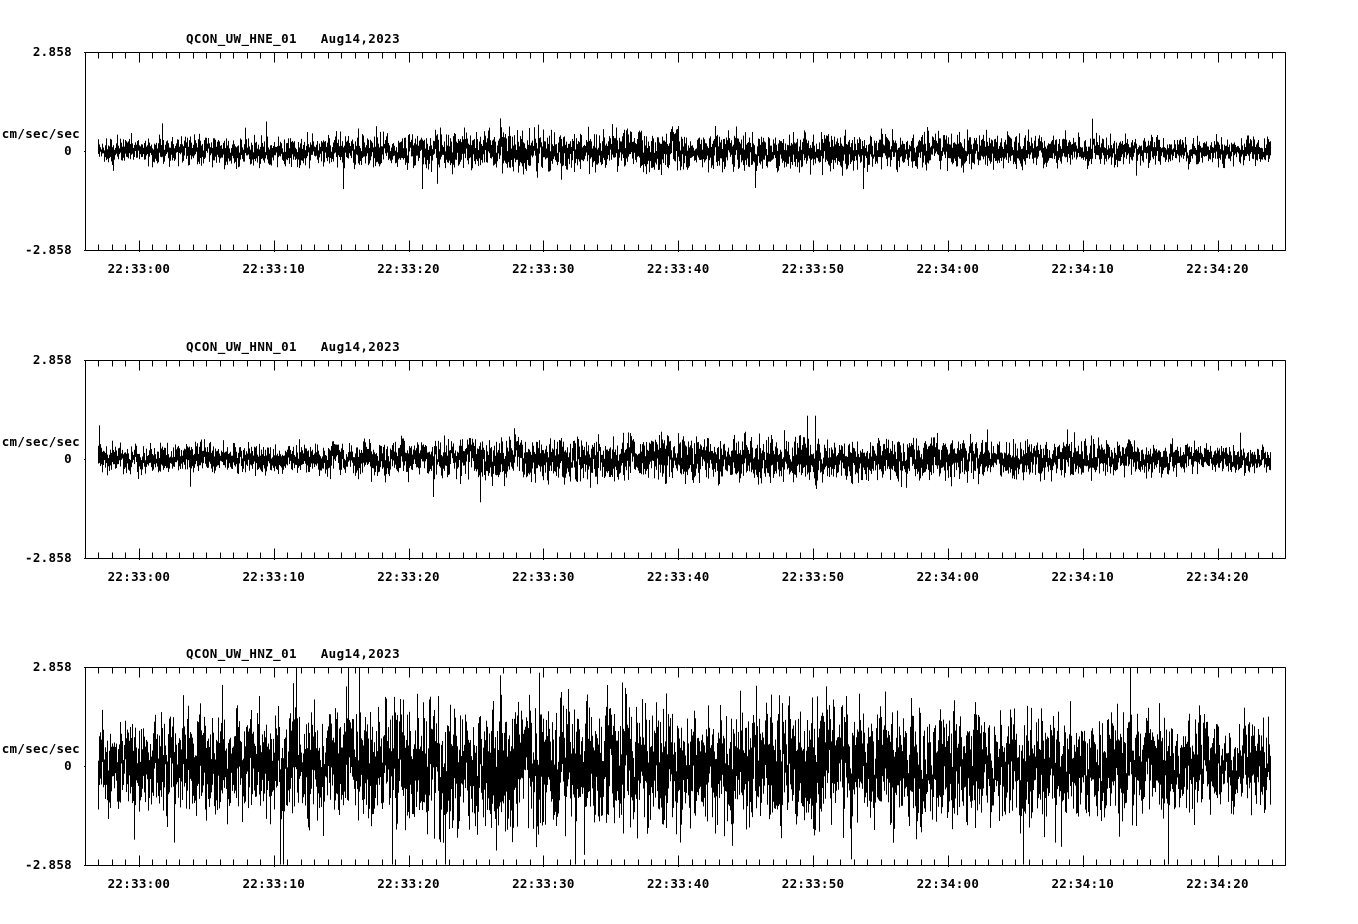  I want to click on x-tick-label-hne-7: 22:34:10, so click(1083, 268).